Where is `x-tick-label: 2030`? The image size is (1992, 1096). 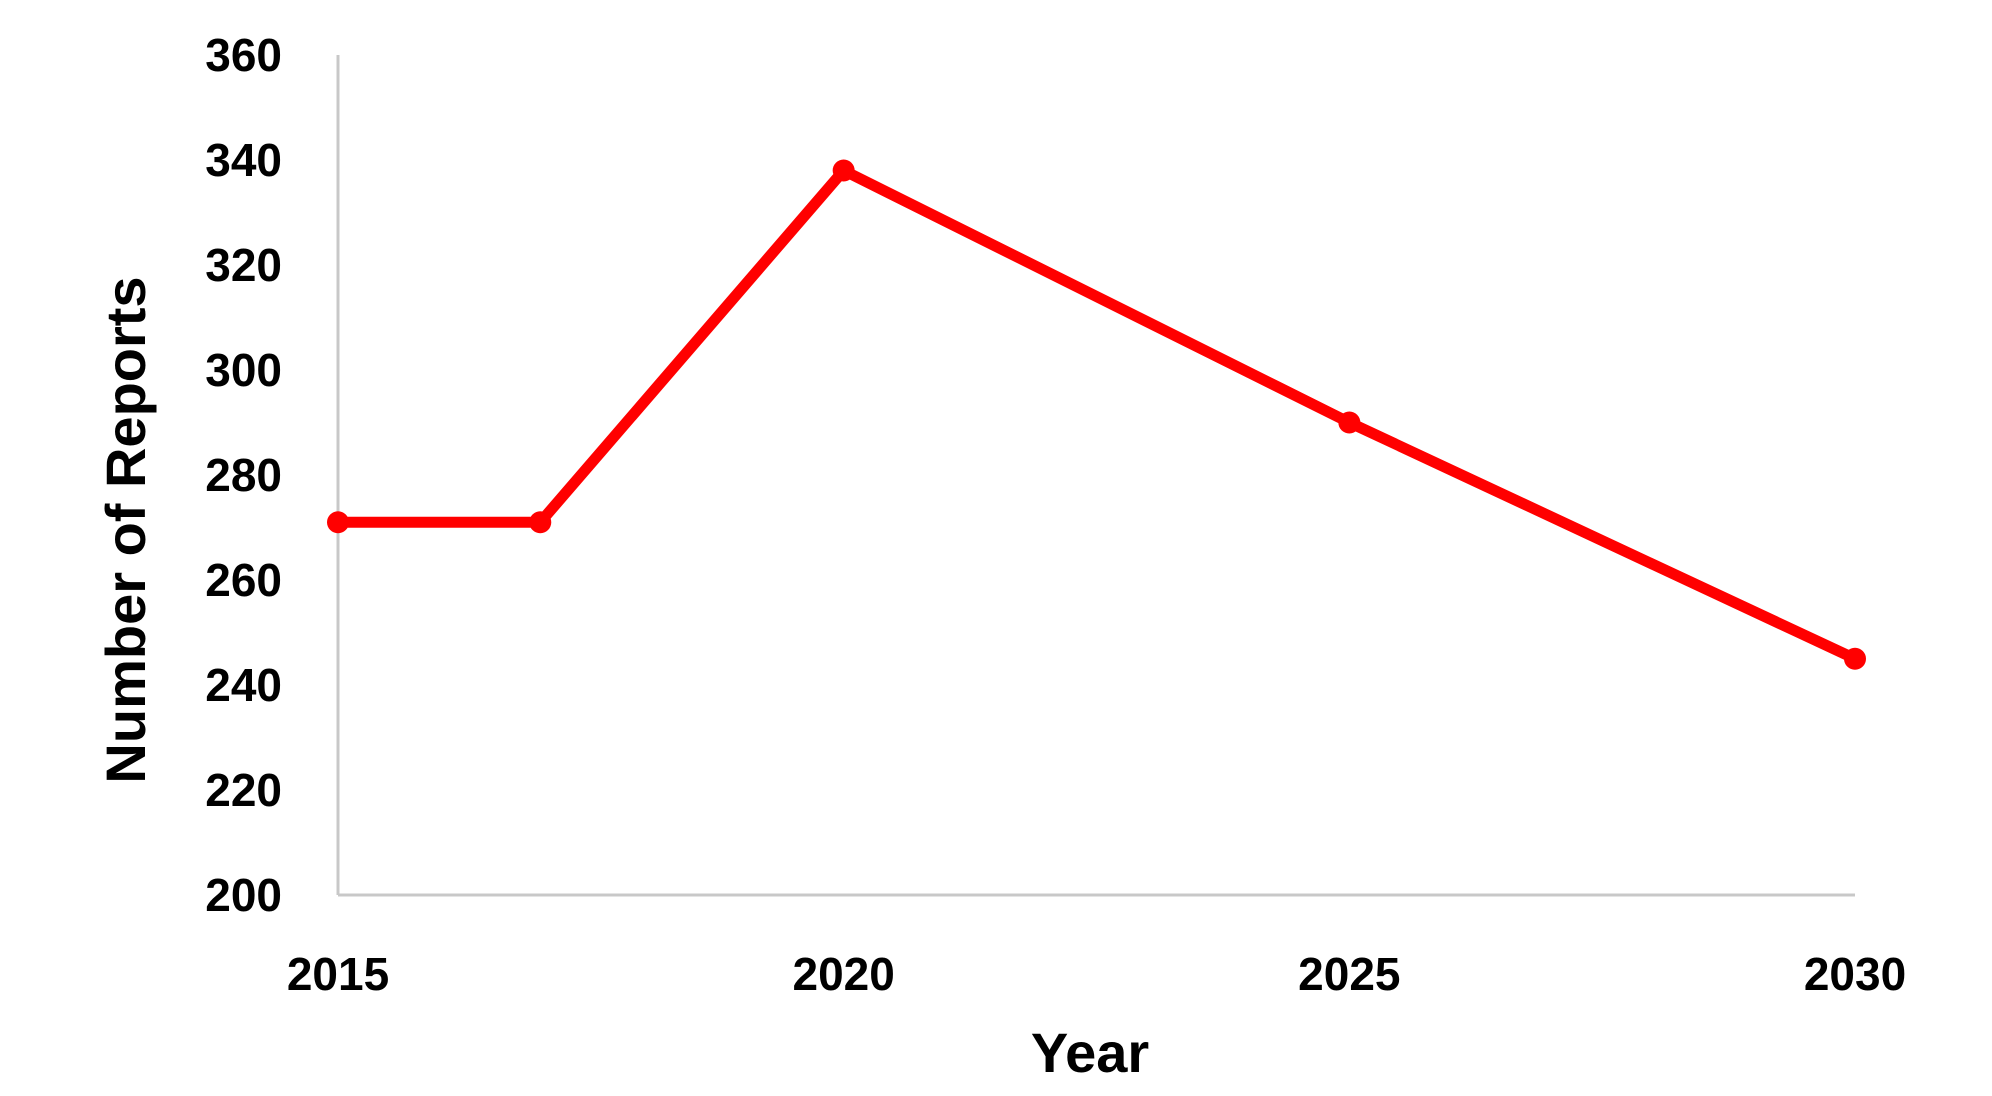 x-tick-label: 2030 is located at coordinates (1855, 974).